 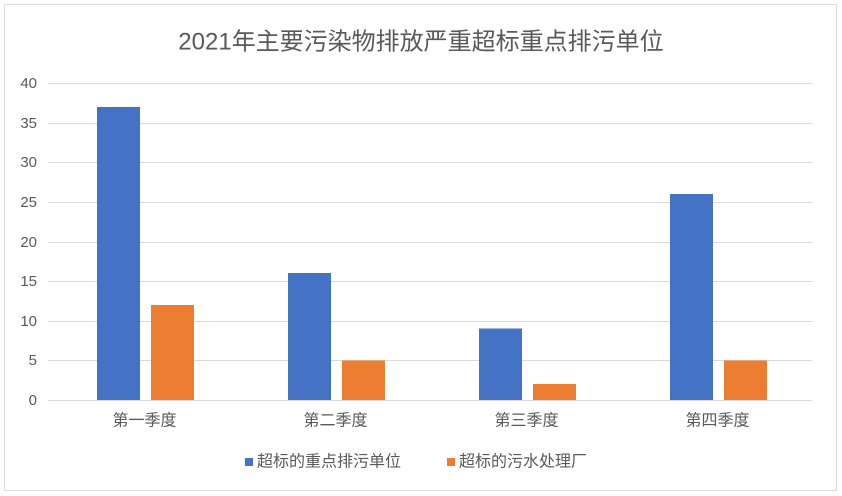 What do you see at coordinates (28, 281) in the screenshot?
I see `y-tick-label: 15` at bounding box center [28, 281].